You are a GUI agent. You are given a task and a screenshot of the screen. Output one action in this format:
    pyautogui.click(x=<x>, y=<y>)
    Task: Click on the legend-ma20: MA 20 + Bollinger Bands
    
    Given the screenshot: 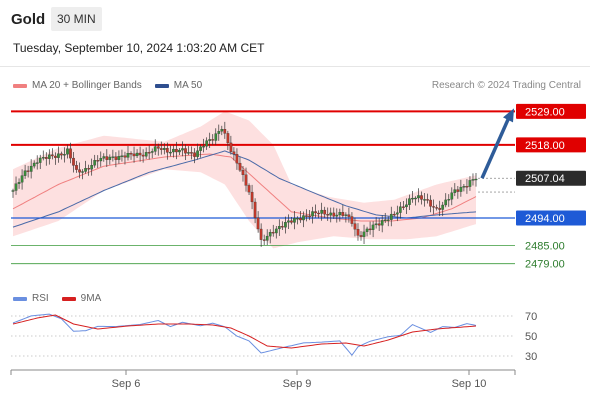 What is the action you would take?
    pyautogui.click(x=87, y=85)
    